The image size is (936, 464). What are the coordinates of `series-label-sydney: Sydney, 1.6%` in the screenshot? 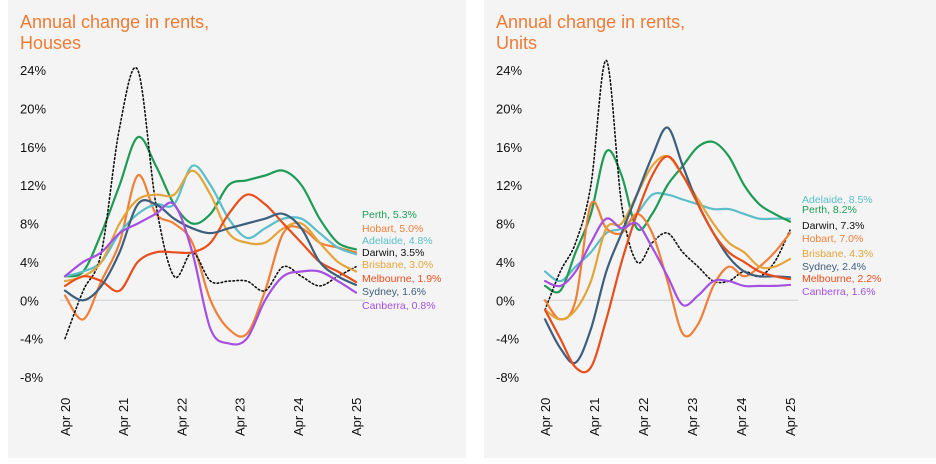 It's located at (394, 292).